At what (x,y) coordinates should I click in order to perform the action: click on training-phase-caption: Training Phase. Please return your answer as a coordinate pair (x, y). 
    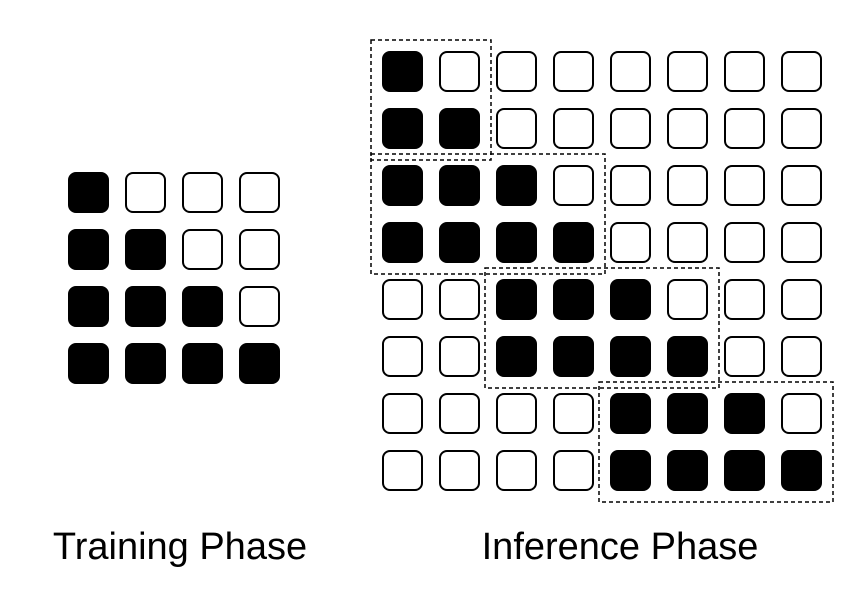
    Looking at the image, I should click on (180, 547).